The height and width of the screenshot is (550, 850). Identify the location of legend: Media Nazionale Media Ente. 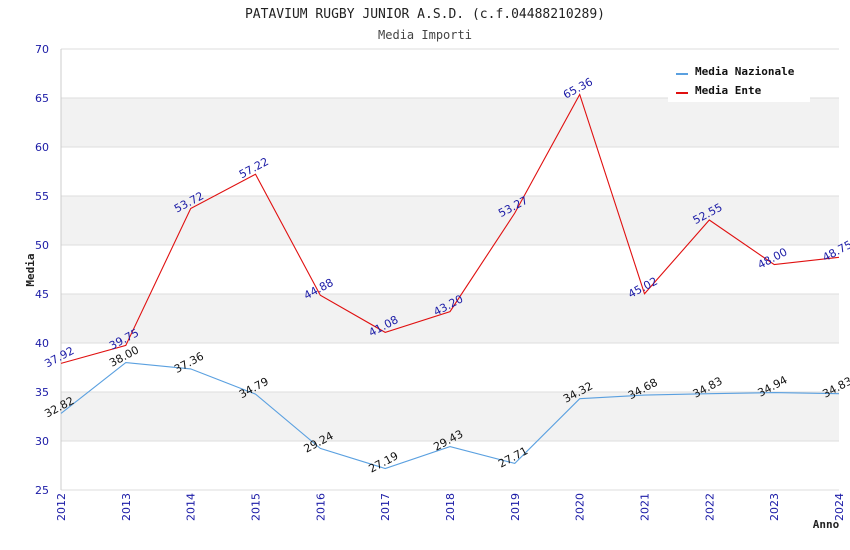
(739, 80).